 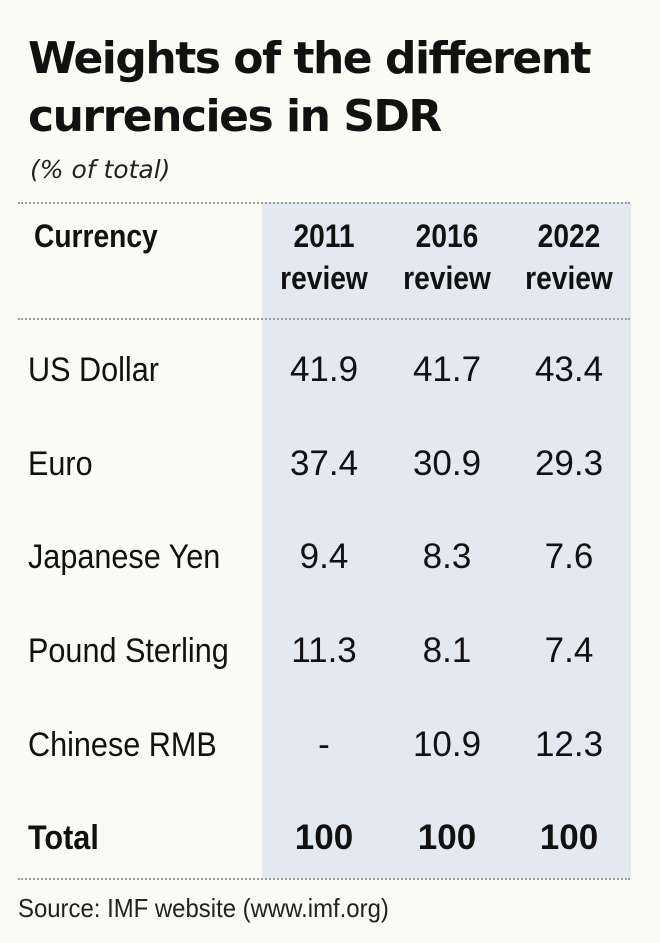 I want to click on header-2016-review: review, so click(x=447, y=278).